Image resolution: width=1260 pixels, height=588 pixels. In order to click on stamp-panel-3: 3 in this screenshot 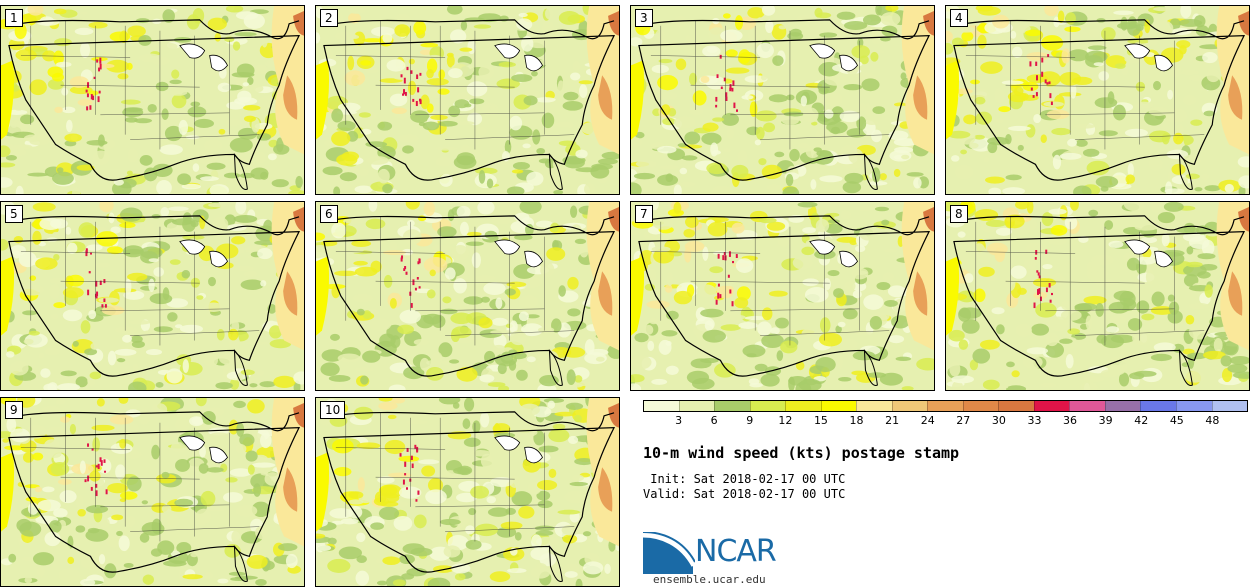, I will do `click(782, 100)`.